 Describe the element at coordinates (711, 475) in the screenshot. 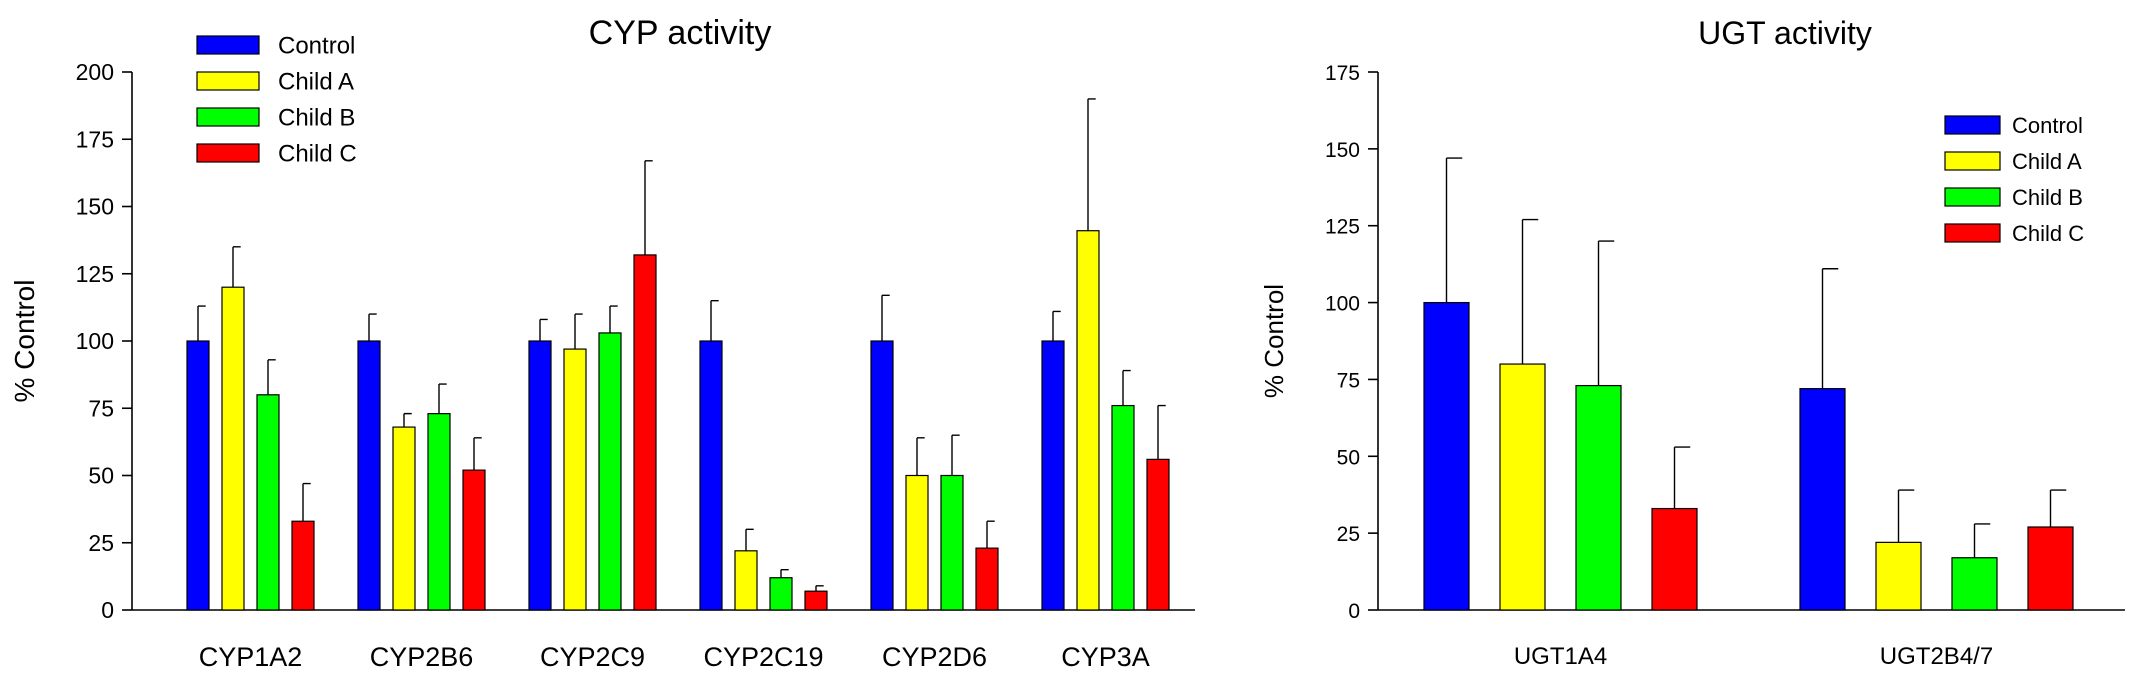

I see `bar-control-cyp2c19` at that location.